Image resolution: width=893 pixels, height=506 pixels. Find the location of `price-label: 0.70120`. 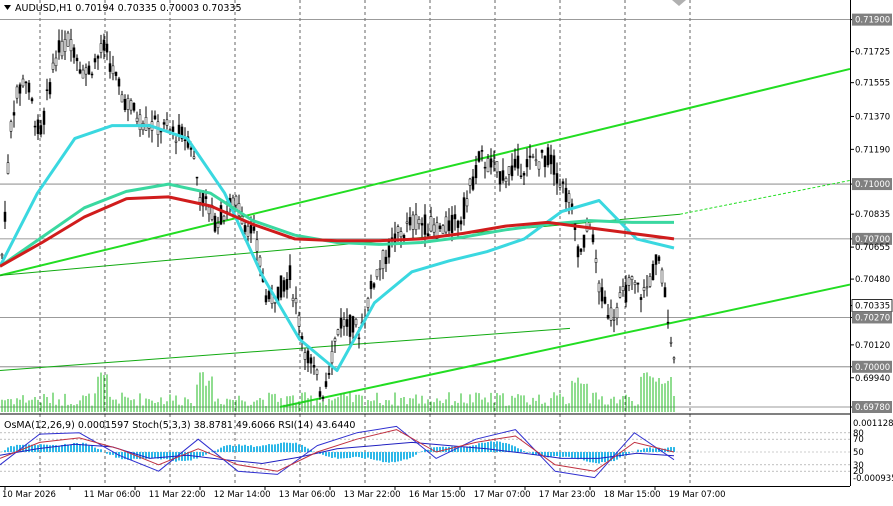

price-label: 0.70120 is located at coordinates (872, 346).